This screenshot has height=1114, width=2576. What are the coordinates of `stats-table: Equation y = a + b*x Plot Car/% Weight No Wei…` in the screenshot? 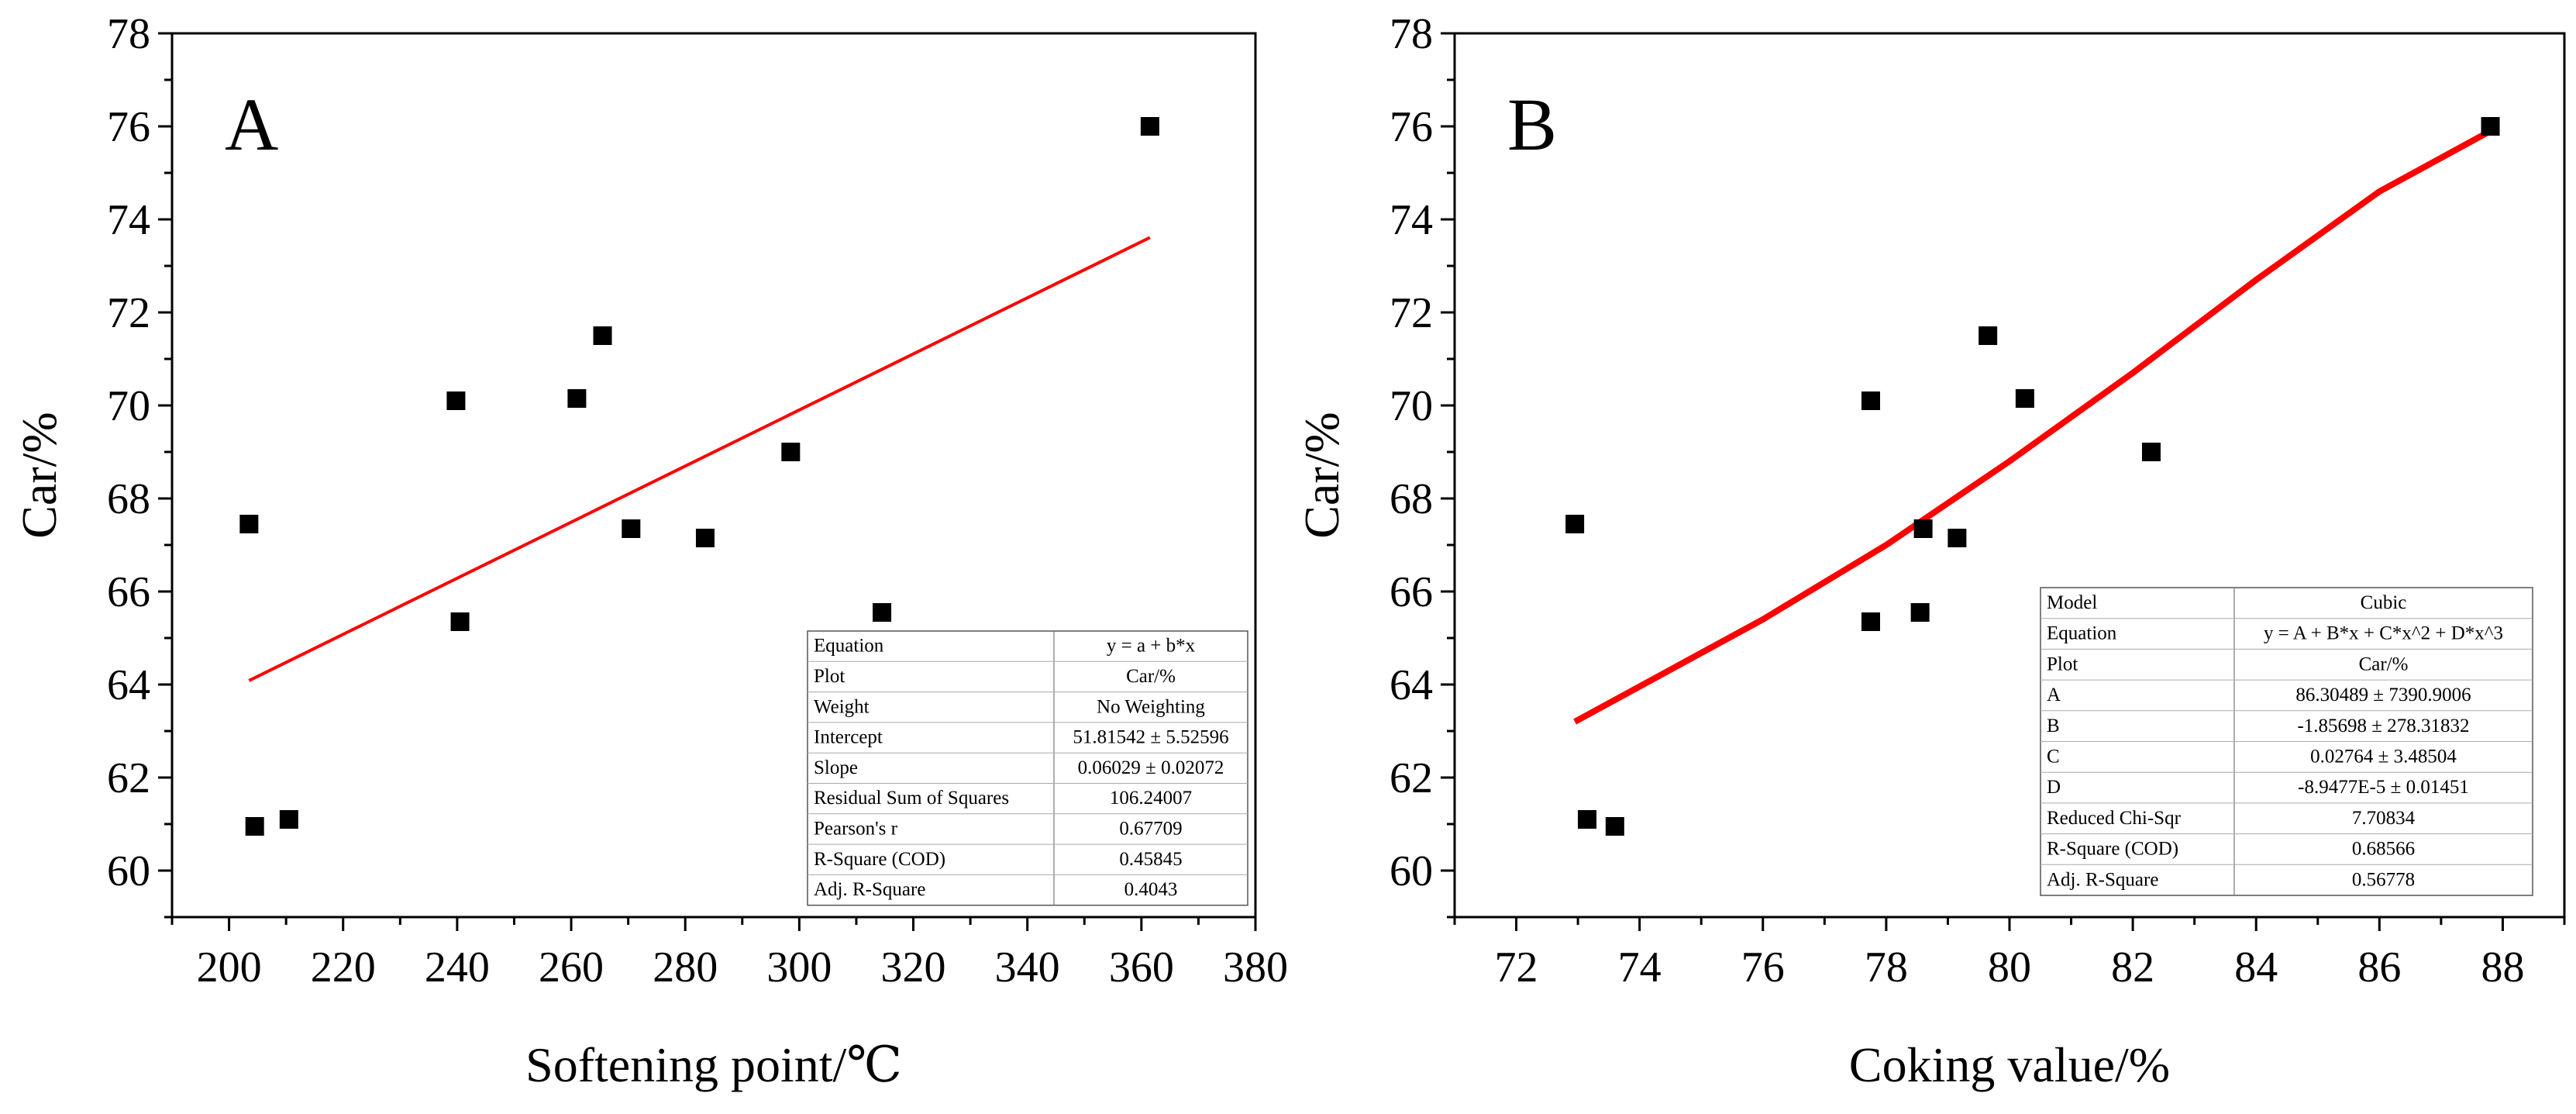 It's located at (1027, 768).